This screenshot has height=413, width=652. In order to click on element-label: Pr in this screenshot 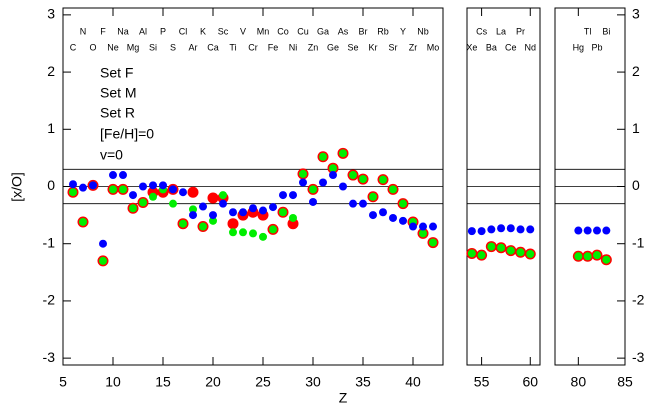, I will do `click(520, 31)`.